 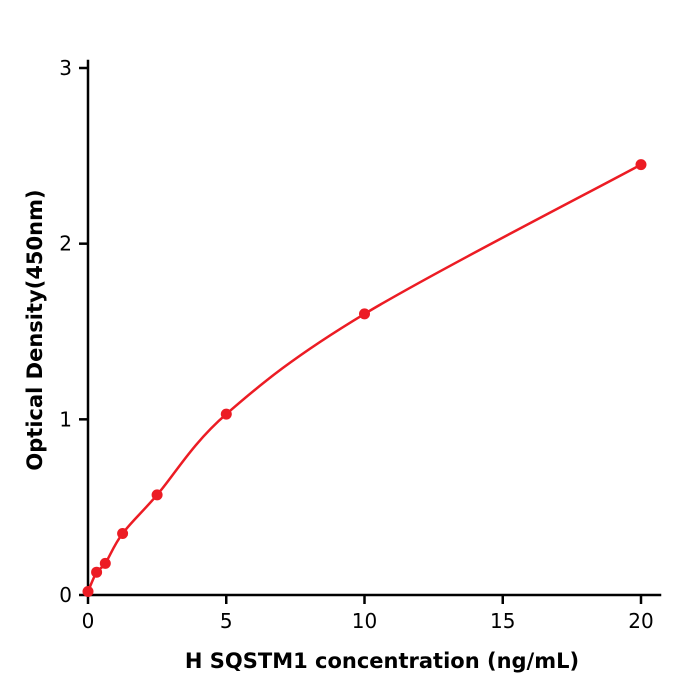 I want to click on y-tick-label: 3, so click(x=65, y=68).